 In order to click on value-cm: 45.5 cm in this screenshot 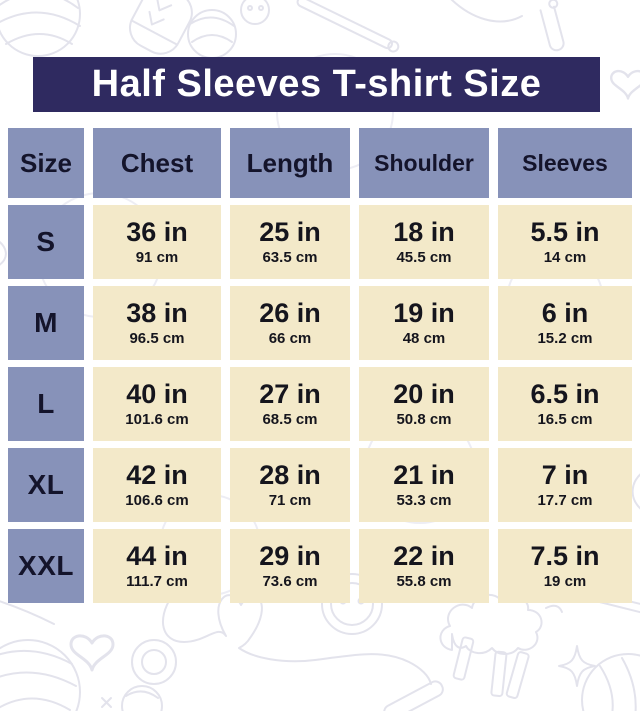, I will do `click(424, 258)`.